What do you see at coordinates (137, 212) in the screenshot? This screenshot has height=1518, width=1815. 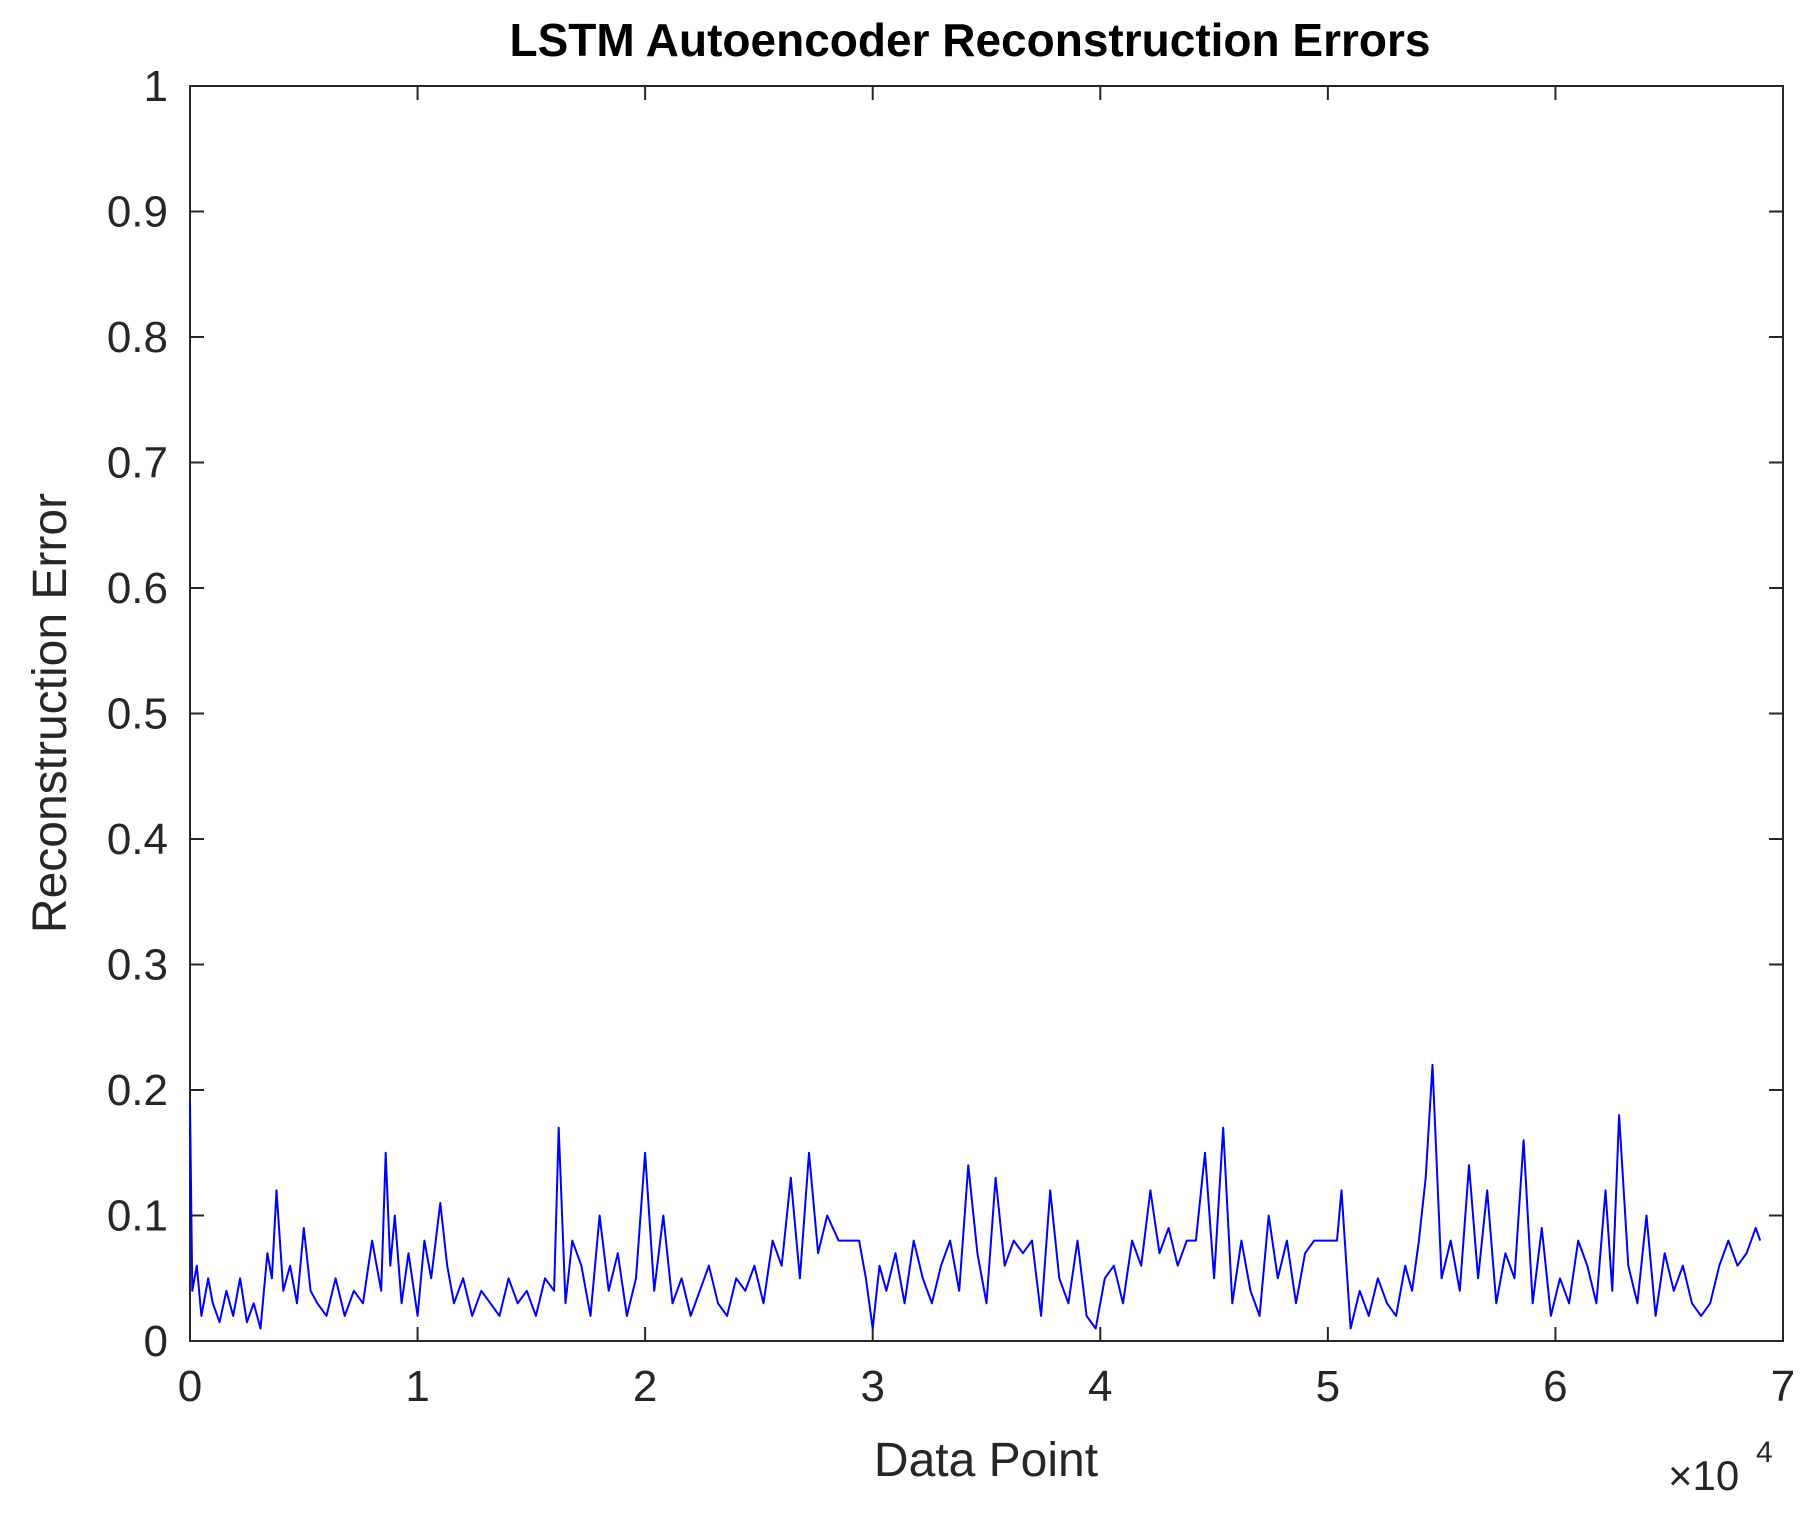 I see `y-tick-label: 0.9` at bounding box center [137, 212].